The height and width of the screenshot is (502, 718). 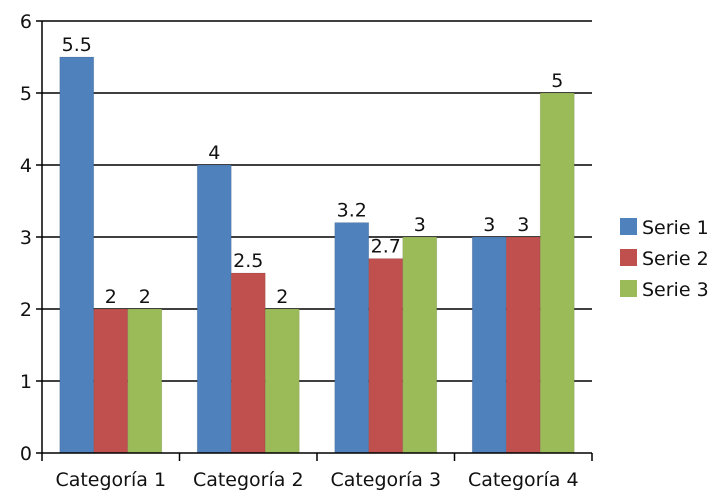 What do you see at coordinates (628, 288) in the screenshot?
I see `legend-swatch-series3` at bounding box center [628, 288].